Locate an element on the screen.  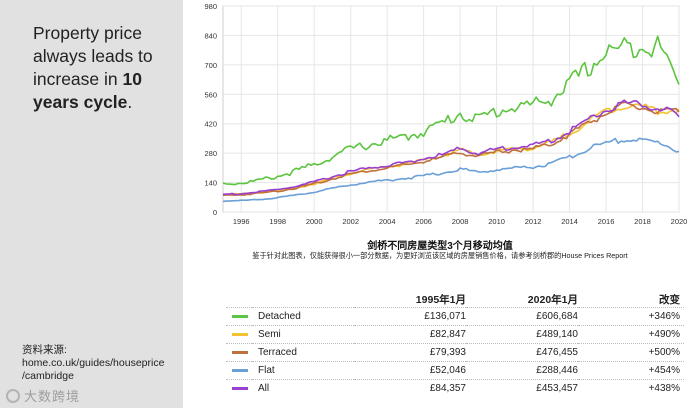
y-tick-label: 420 is located at coordinates (210, 124).